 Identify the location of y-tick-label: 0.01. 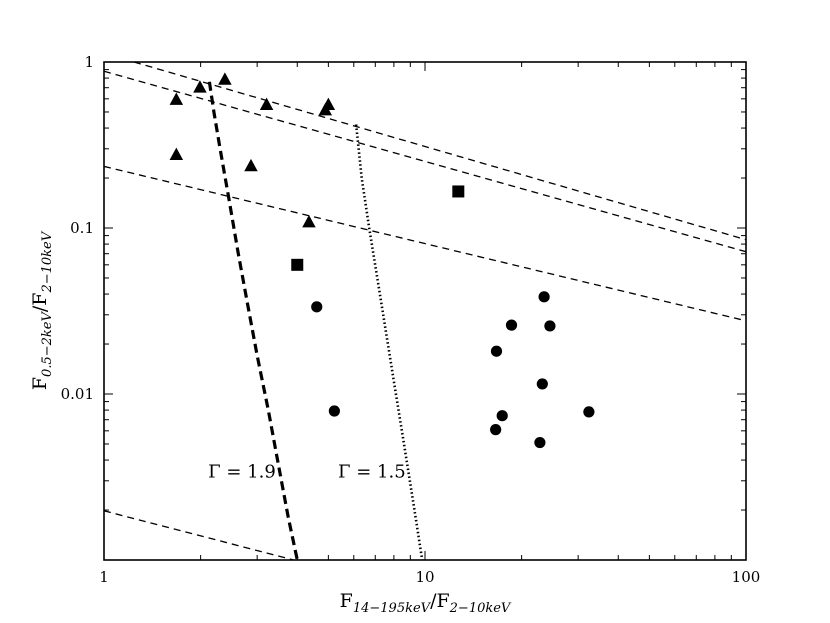
(77, 394).